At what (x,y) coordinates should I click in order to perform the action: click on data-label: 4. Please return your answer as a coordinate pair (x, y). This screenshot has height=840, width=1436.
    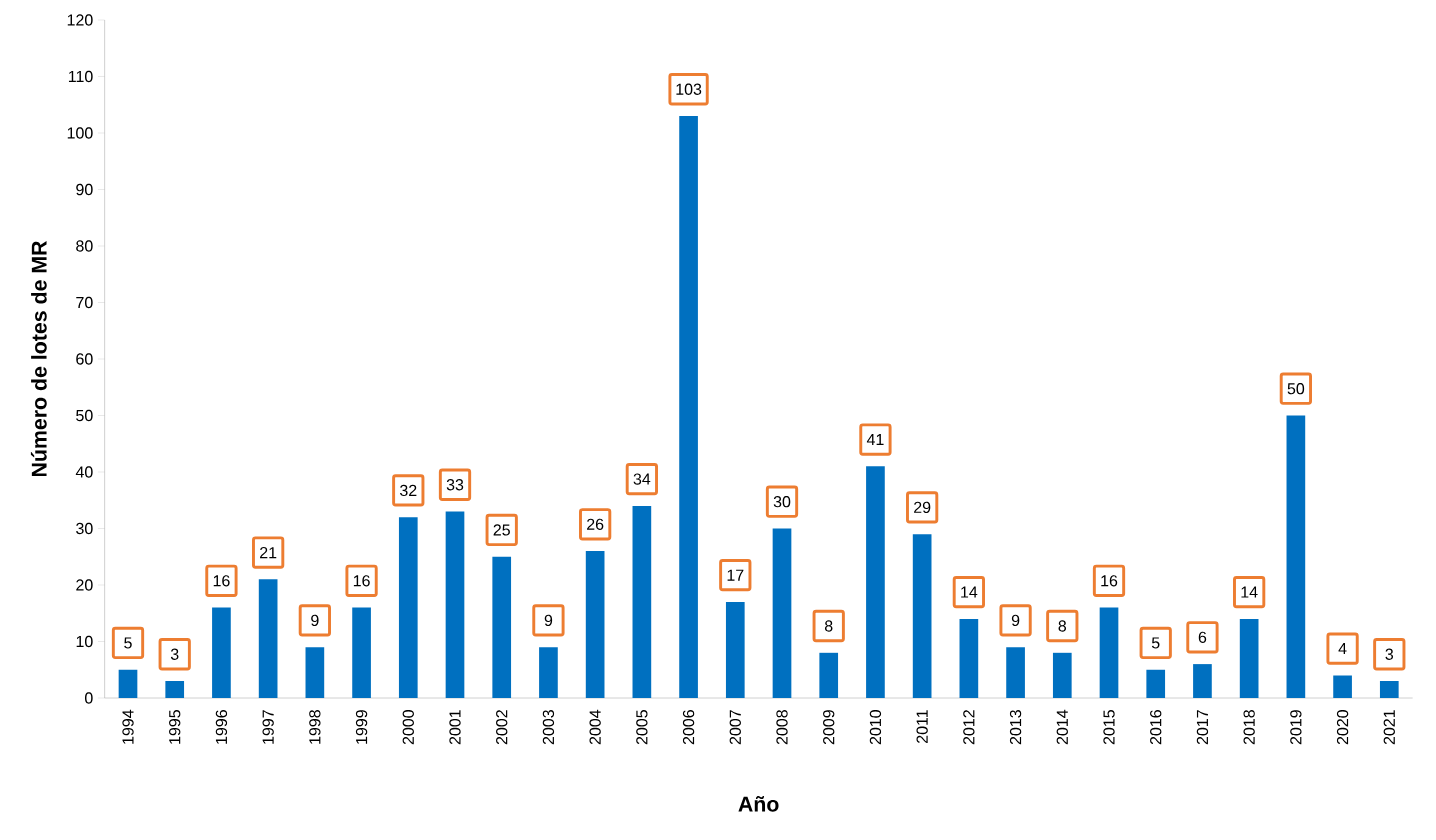
    Looking at the image, I should click on (1342, 649).